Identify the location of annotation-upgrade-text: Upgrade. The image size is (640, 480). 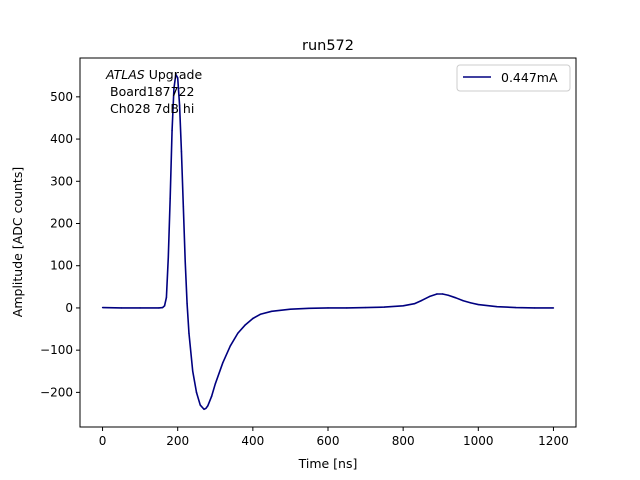
(174, 74).